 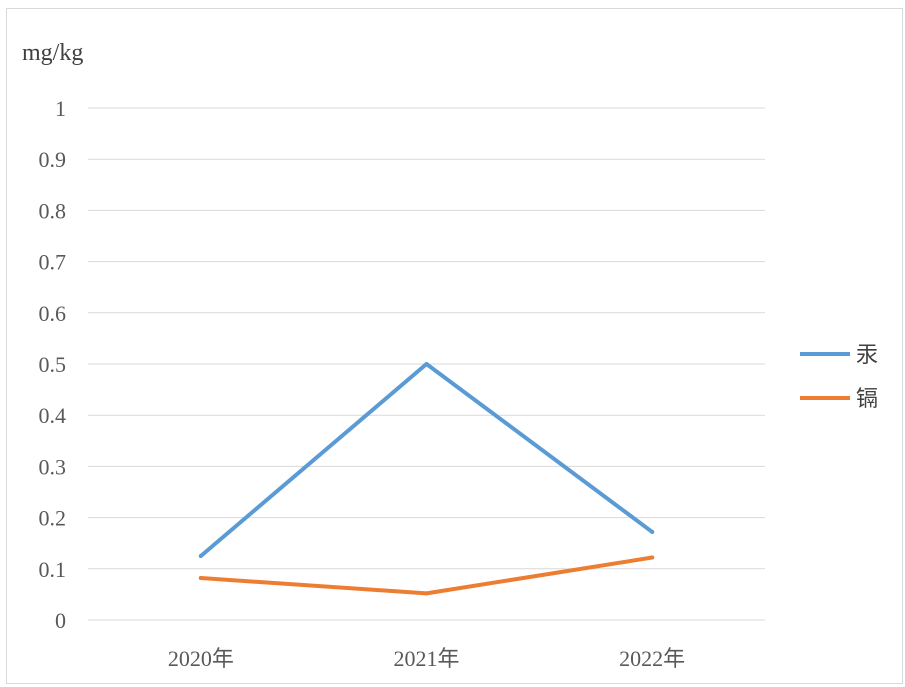 I want to click on y-tick-label: 0.5, so click(x=53, y=364).